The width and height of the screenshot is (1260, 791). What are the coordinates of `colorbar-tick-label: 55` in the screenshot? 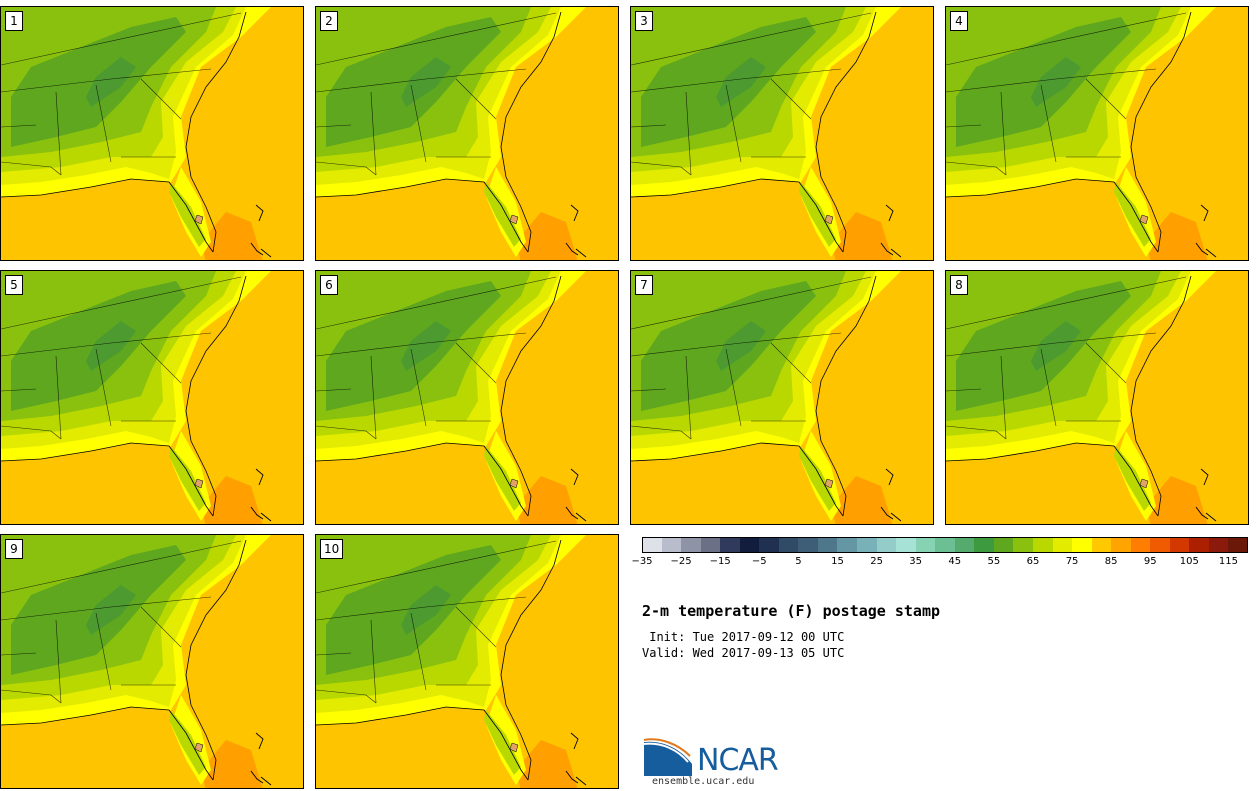 It's located at (994, 561).